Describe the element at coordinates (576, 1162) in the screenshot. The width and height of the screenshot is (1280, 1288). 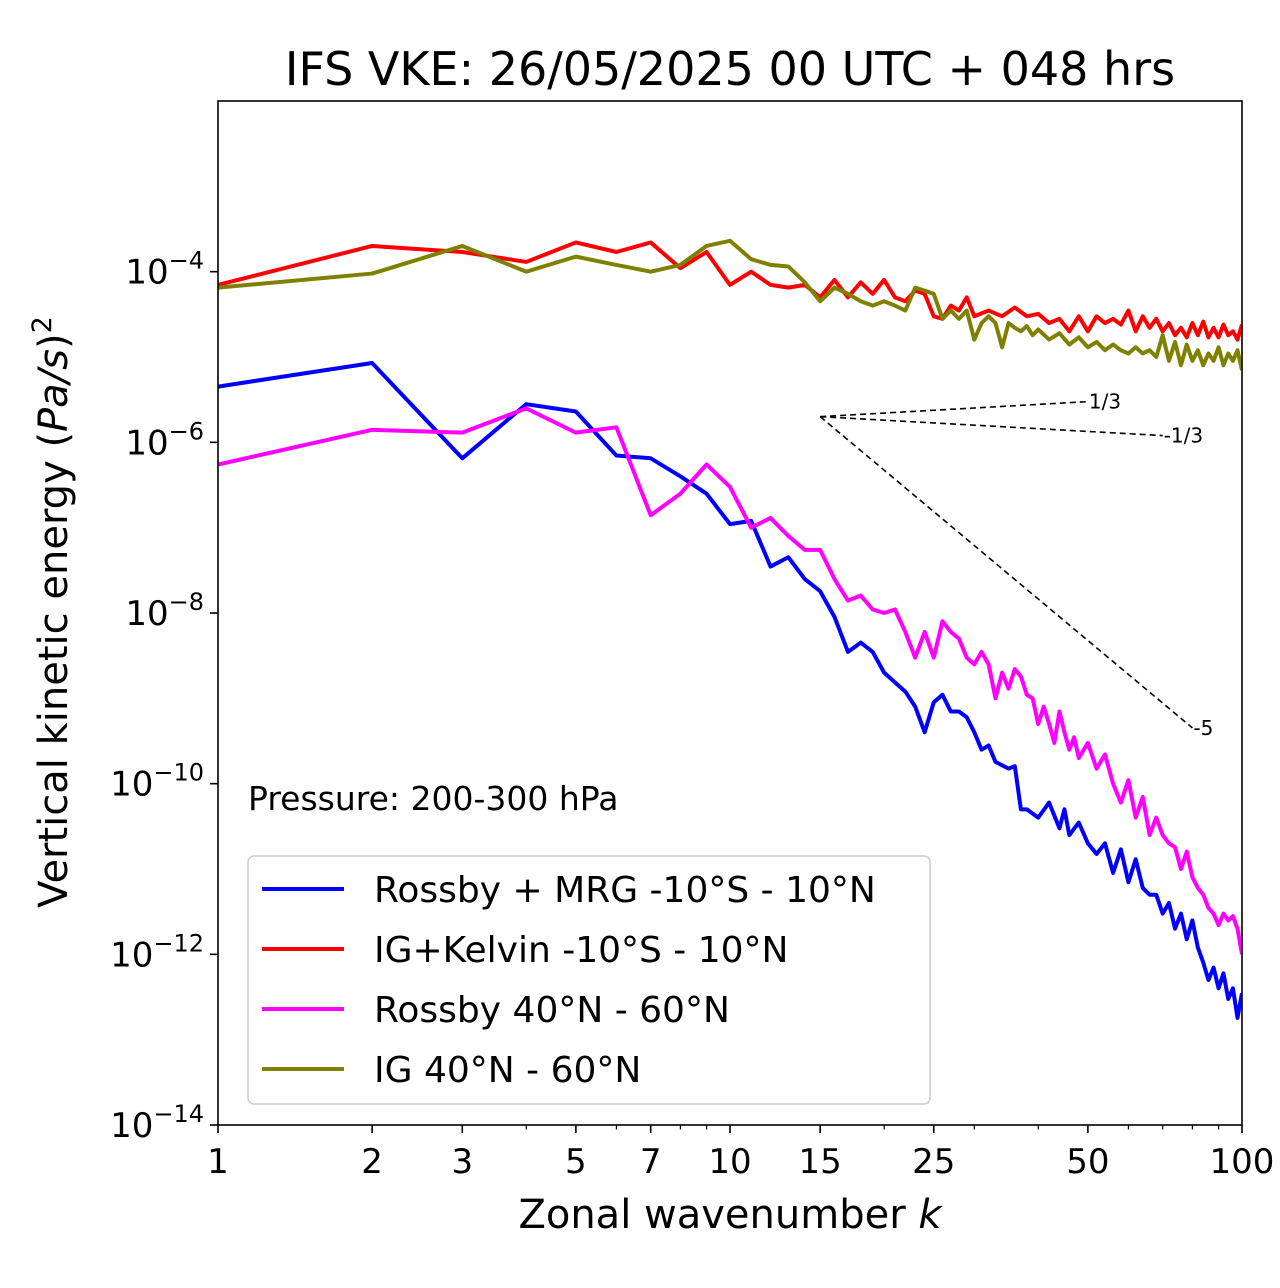
I see `x-tick-label: 5` at that location.